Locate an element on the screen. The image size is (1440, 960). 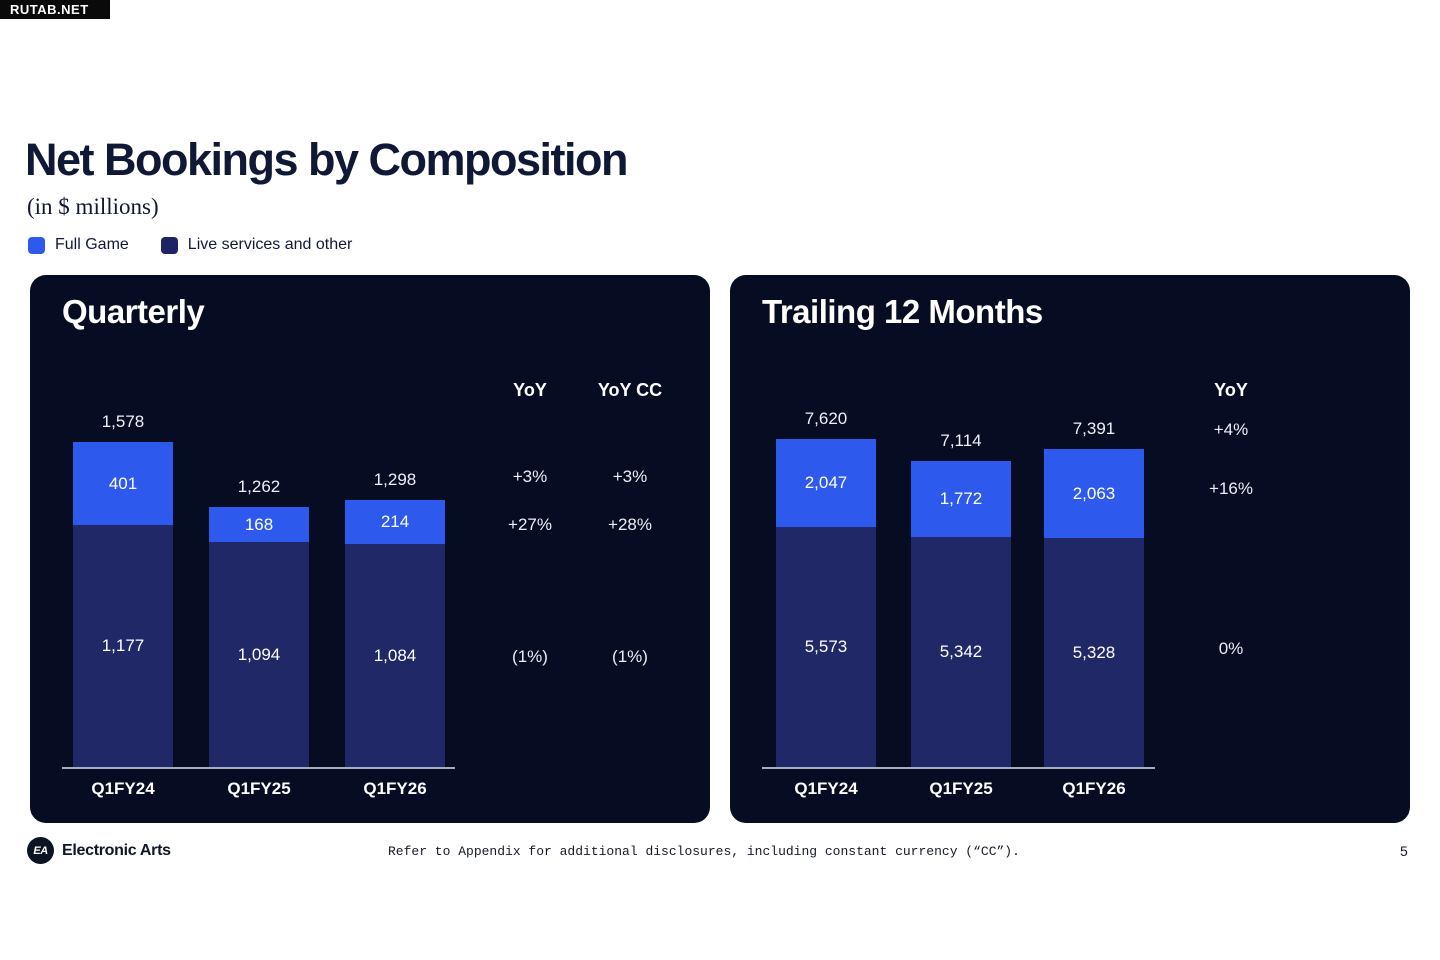
legend-label: Live services and other is located at coordinates (270, 244).